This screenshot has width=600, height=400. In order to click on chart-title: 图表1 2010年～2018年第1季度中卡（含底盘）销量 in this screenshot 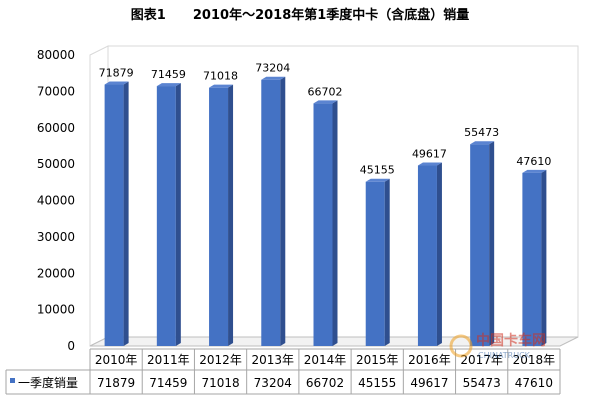, I will do `click(300, 15)`.